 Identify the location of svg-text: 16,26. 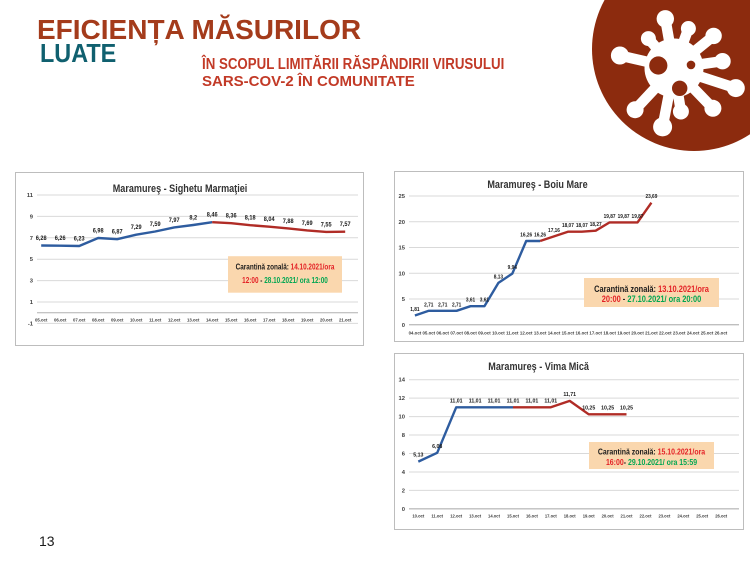
(526, 235).